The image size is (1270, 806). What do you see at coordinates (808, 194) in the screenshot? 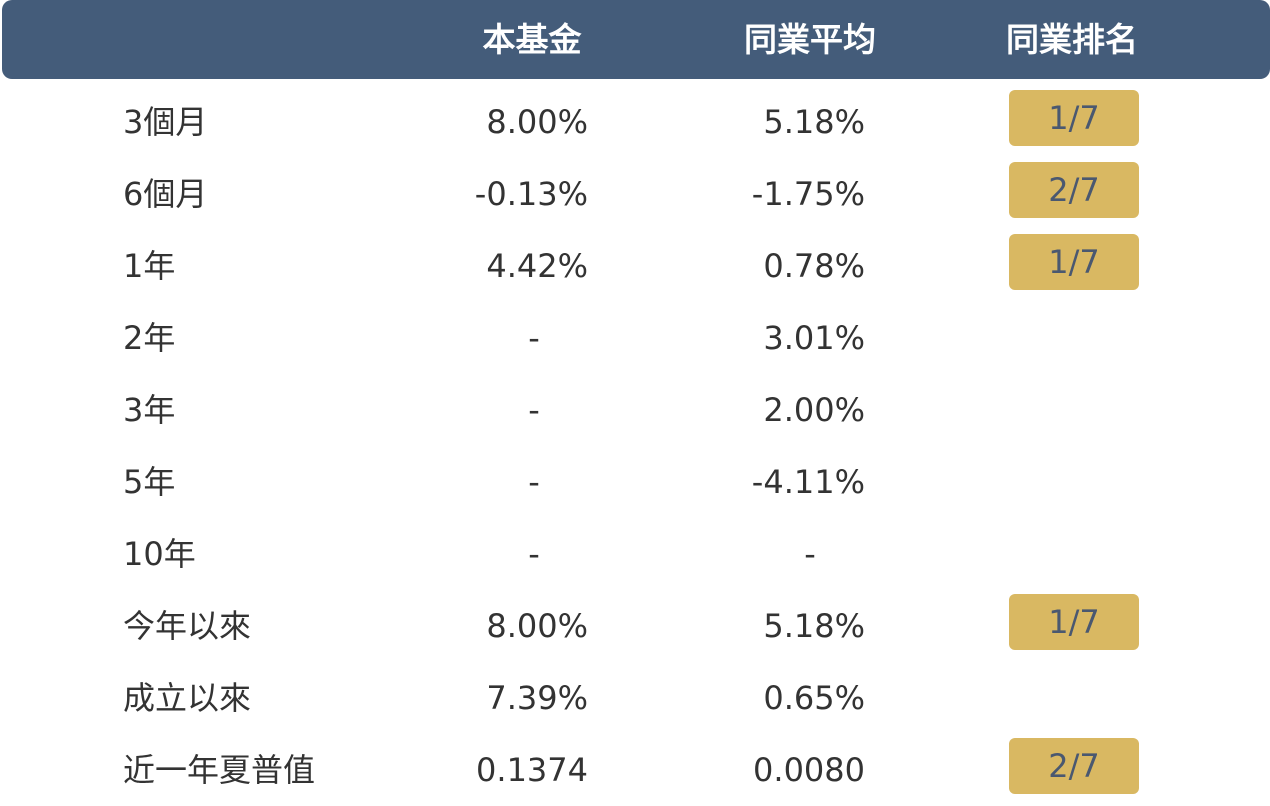
I see `peer-average-value: -1.75%` at bounding box center [808, 194].